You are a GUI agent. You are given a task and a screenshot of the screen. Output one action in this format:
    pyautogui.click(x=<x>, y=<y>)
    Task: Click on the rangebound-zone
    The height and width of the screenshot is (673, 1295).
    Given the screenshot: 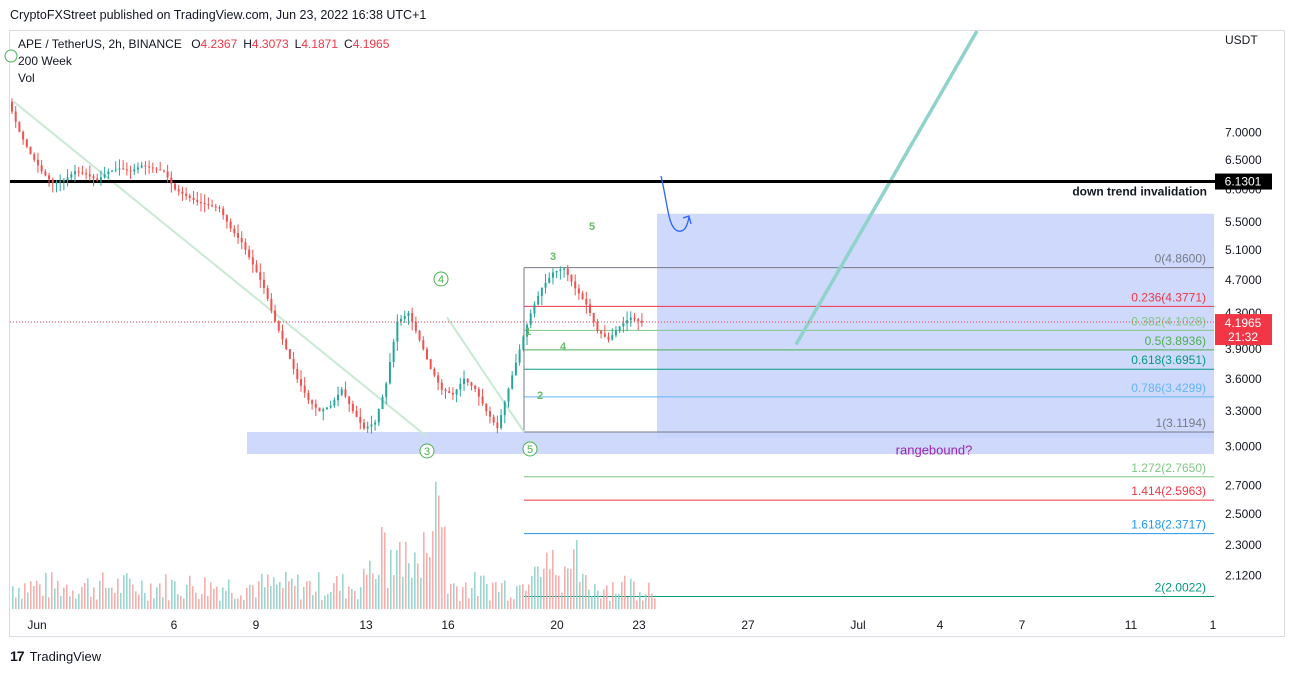 What is the action you would take?
    pyautogui.click(x=730, y=443)
    